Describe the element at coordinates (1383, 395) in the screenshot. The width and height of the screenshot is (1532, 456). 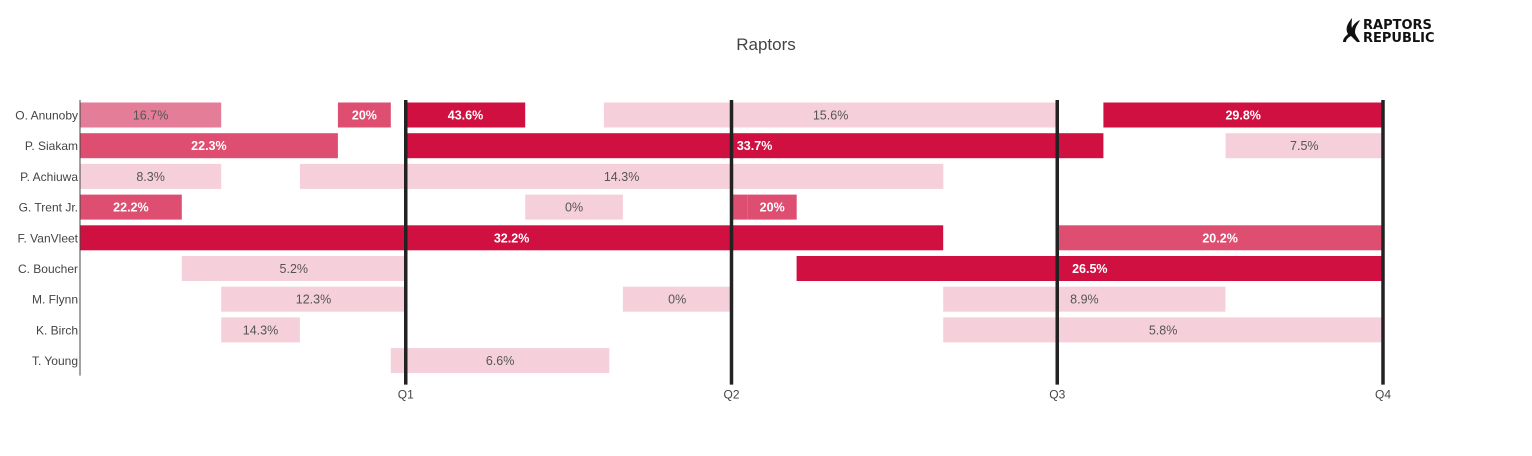
I see `x-tick-q4: Q4` at that location.